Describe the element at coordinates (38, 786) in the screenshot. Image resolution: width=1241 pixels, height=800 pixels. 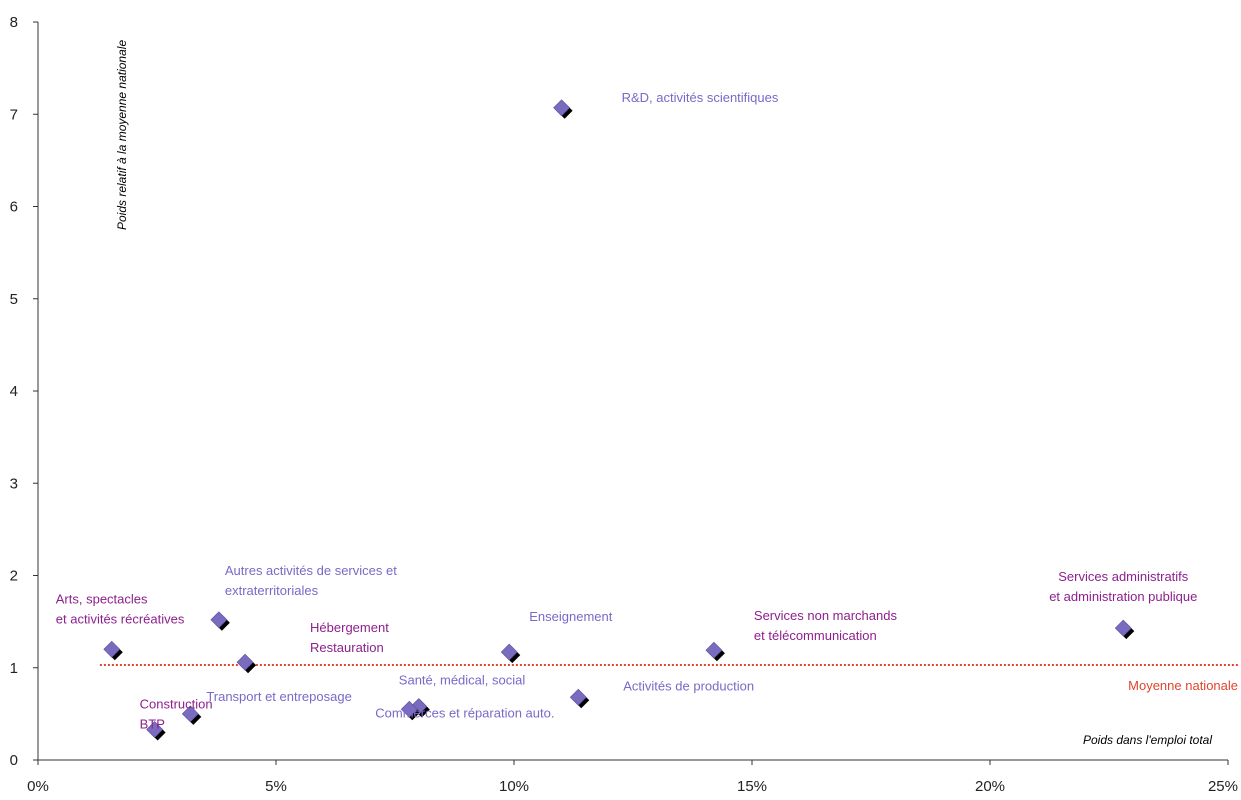
I see `x-tick-label: 0%` at that location.